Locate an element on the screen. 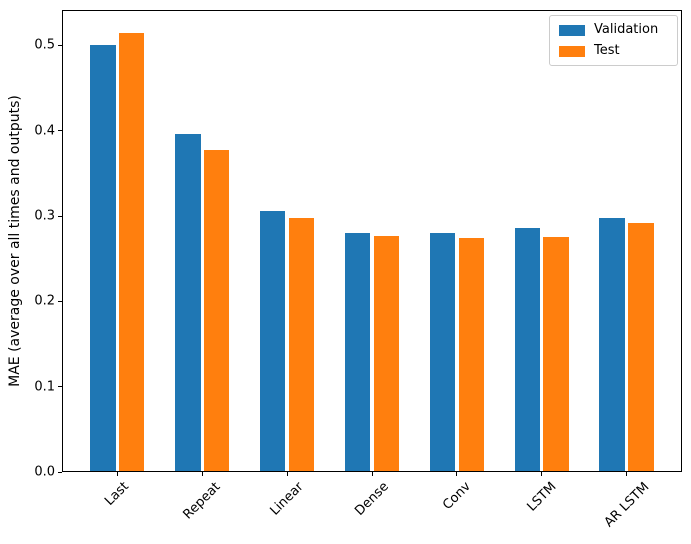 The width and height of the screenshot is (691, 544). x-tick-mark-linear is located at coordinates (287, 474).